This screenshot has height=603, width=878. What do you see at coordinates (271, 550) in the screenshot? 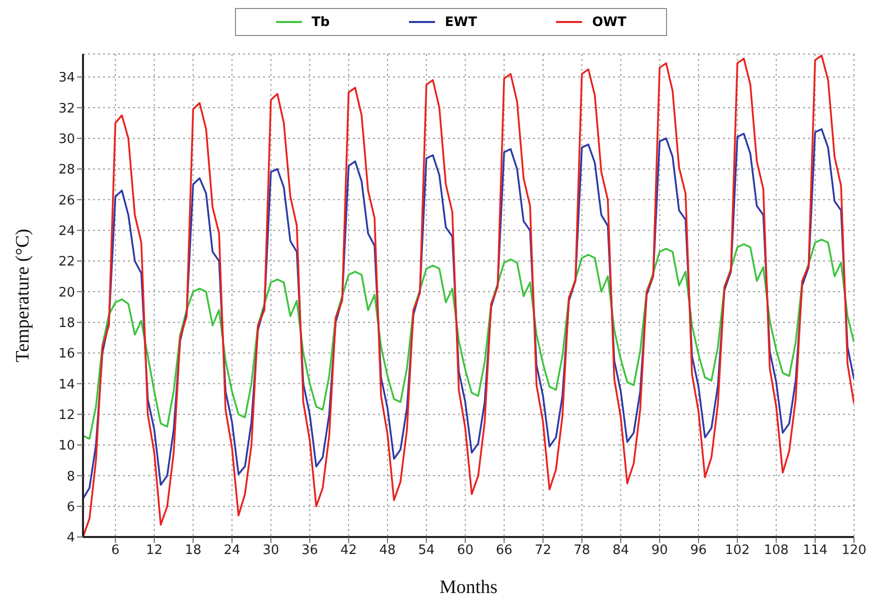
I see `x-tick-label: 30` at bounding box center [271, 550].